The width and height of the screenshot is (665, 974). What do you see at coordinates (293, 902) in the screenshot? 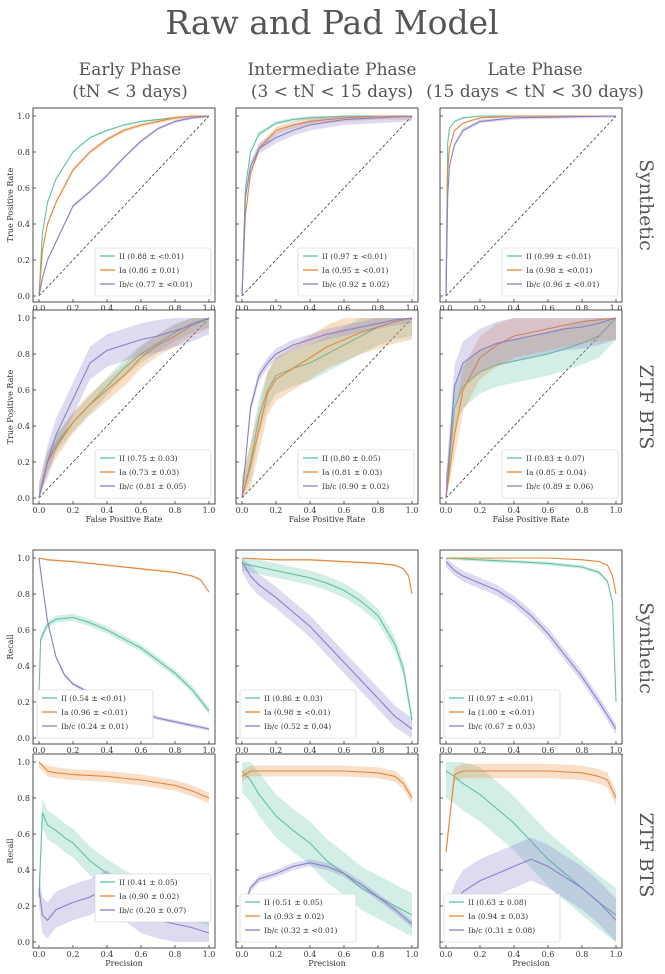
I see `legend-entry-ii: II (0.51 ± 0.05)` at bounding box center [293, 902].